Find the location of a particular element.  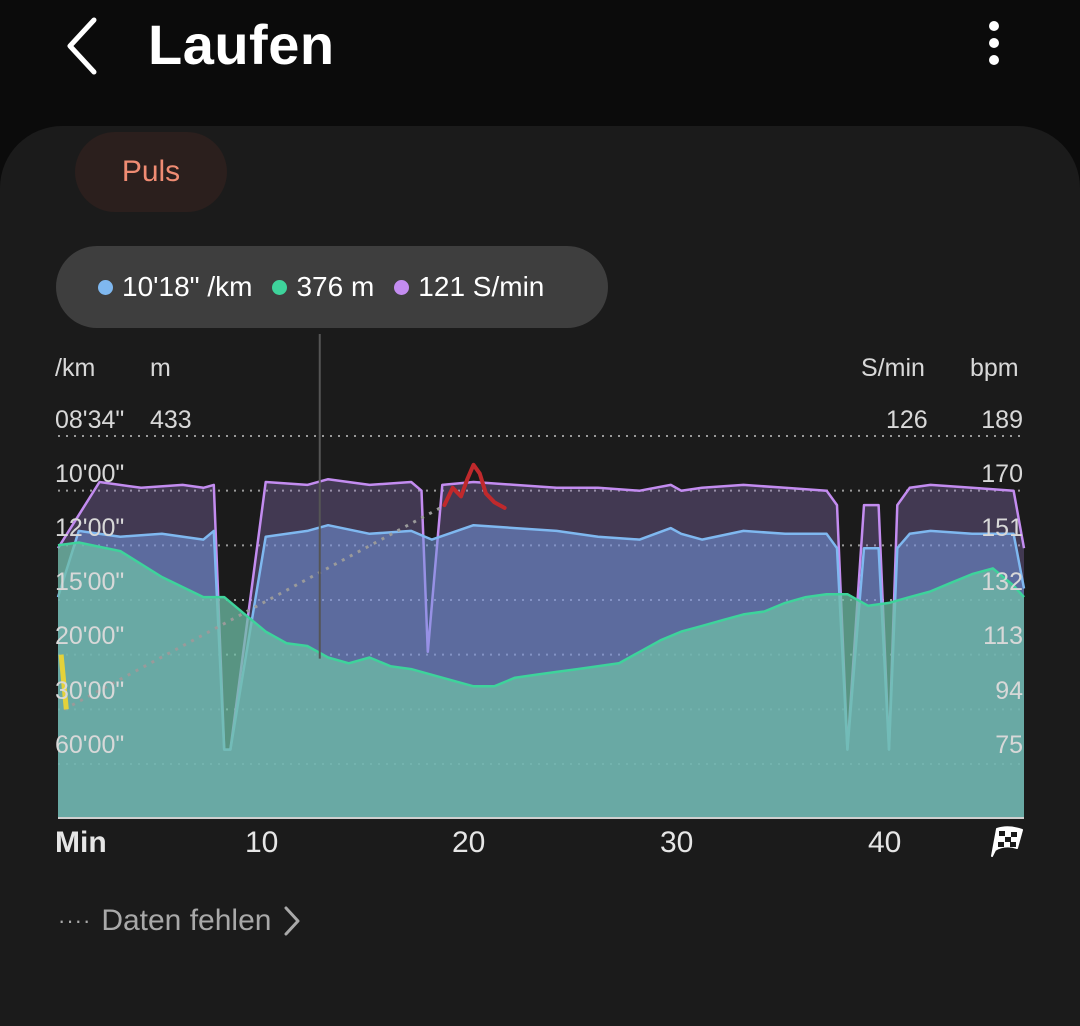

app-header: Laufen is located at coordinates (540, 50).